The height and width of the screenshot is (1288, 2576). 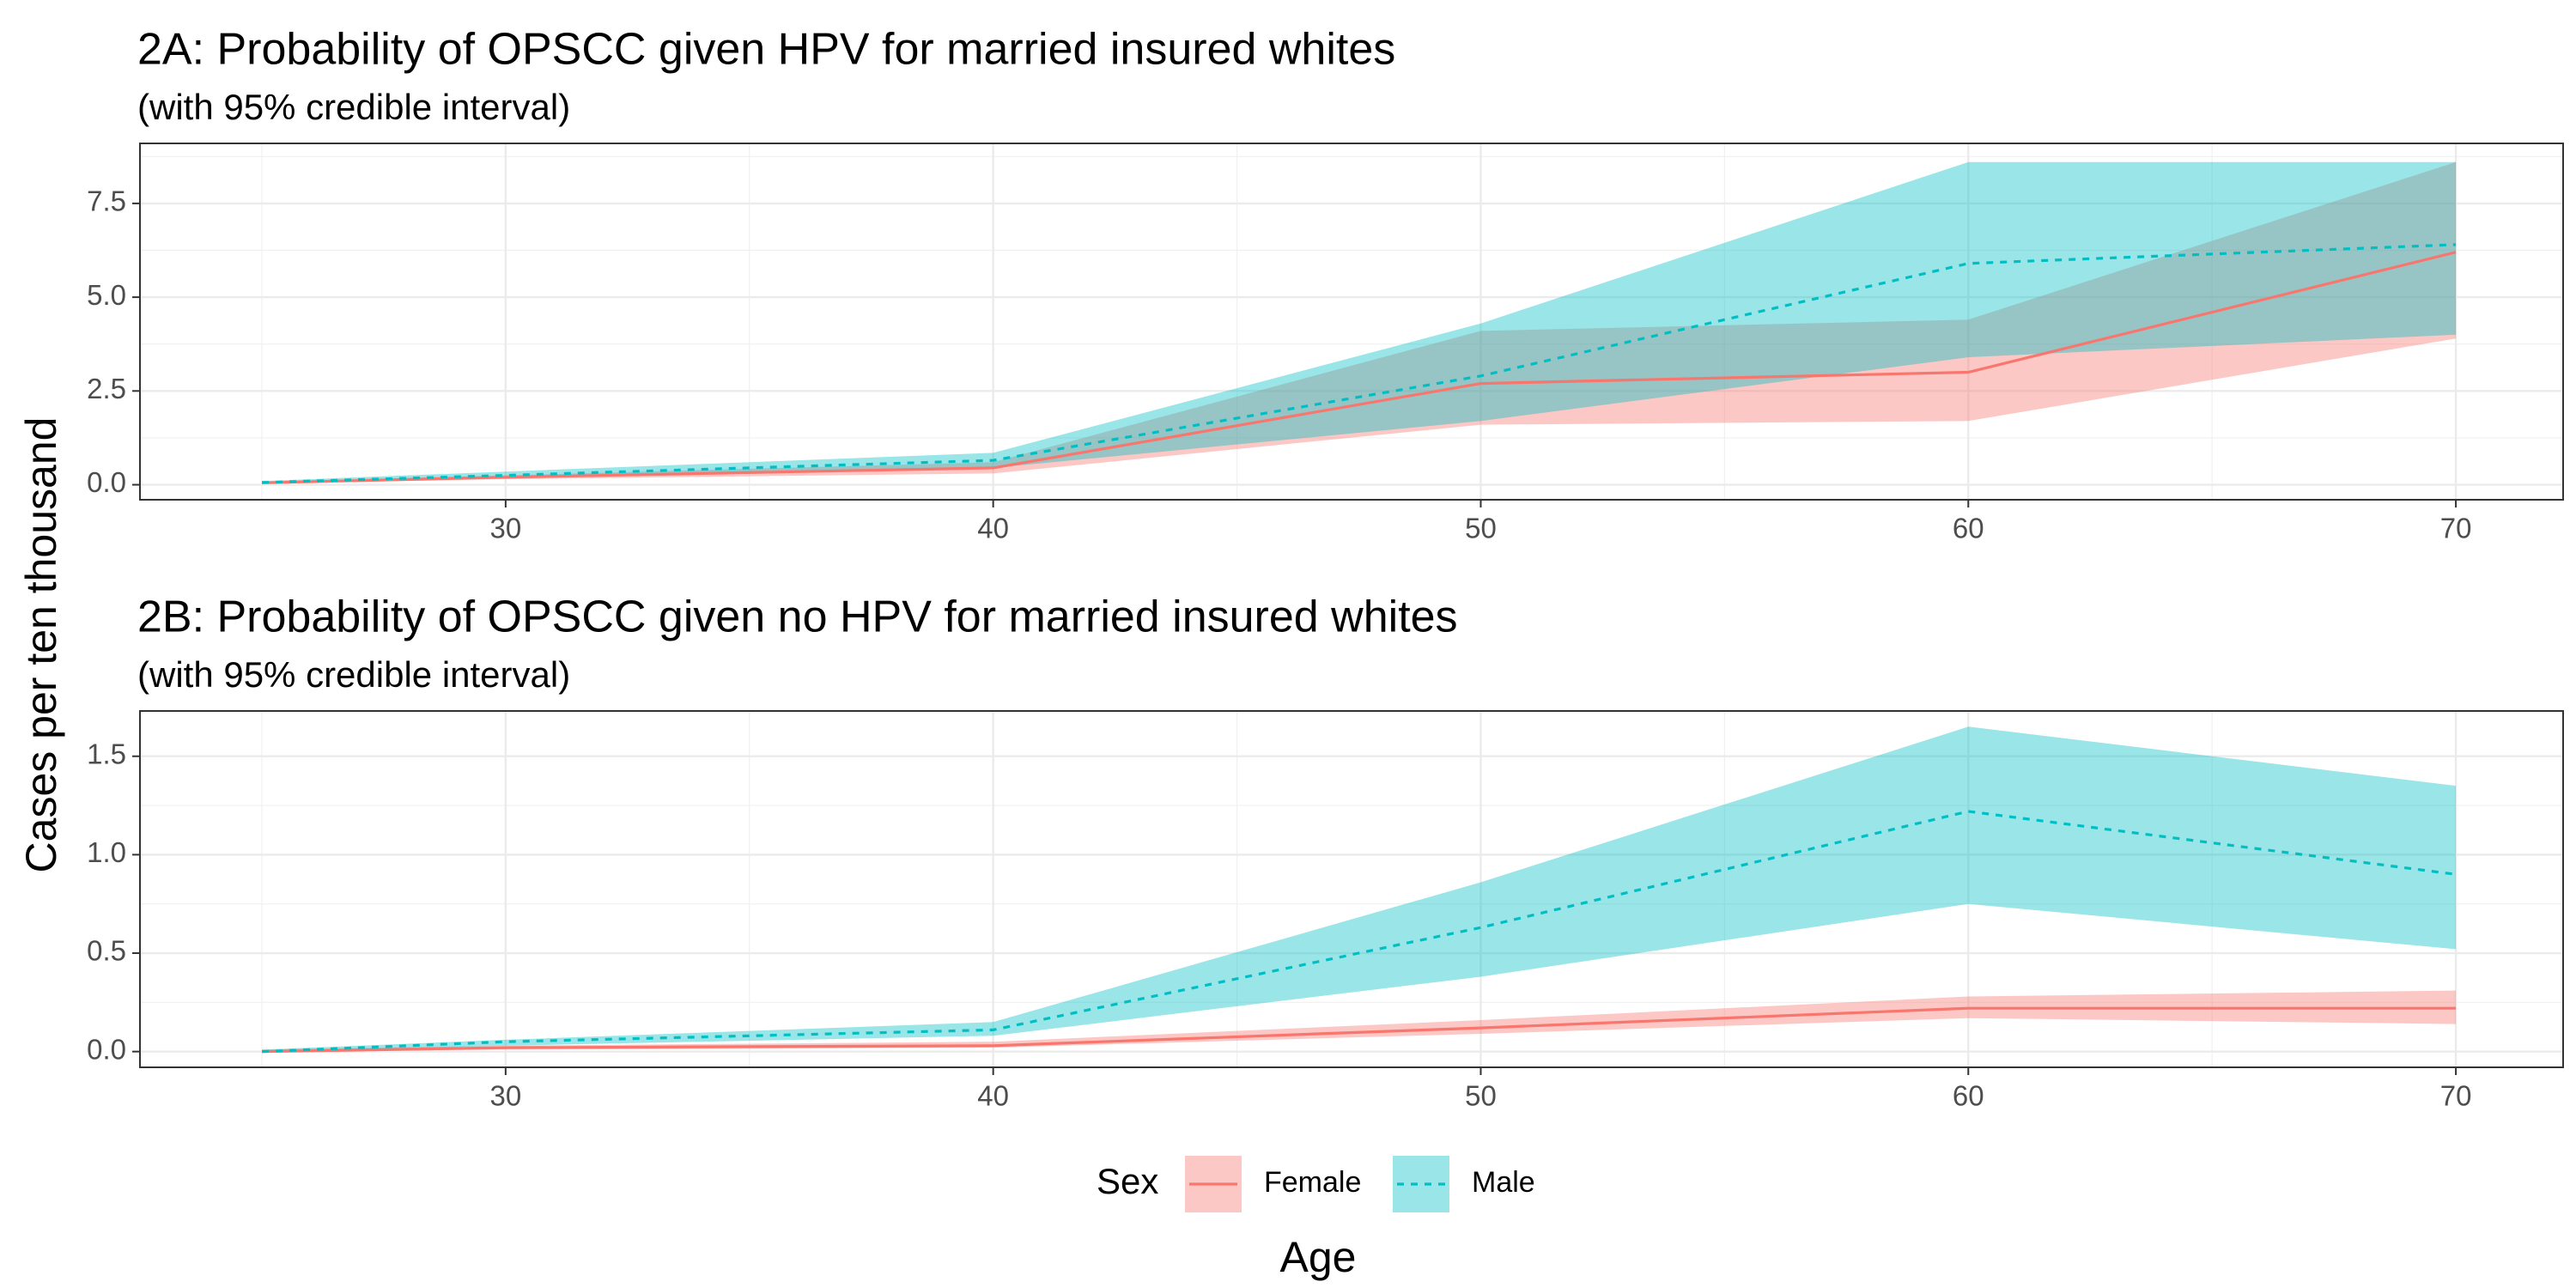 What do you see at coordinates (106, 201) in the screenshot?
I see `y-tick-label: 7.5` at bounding box center [106, 201].